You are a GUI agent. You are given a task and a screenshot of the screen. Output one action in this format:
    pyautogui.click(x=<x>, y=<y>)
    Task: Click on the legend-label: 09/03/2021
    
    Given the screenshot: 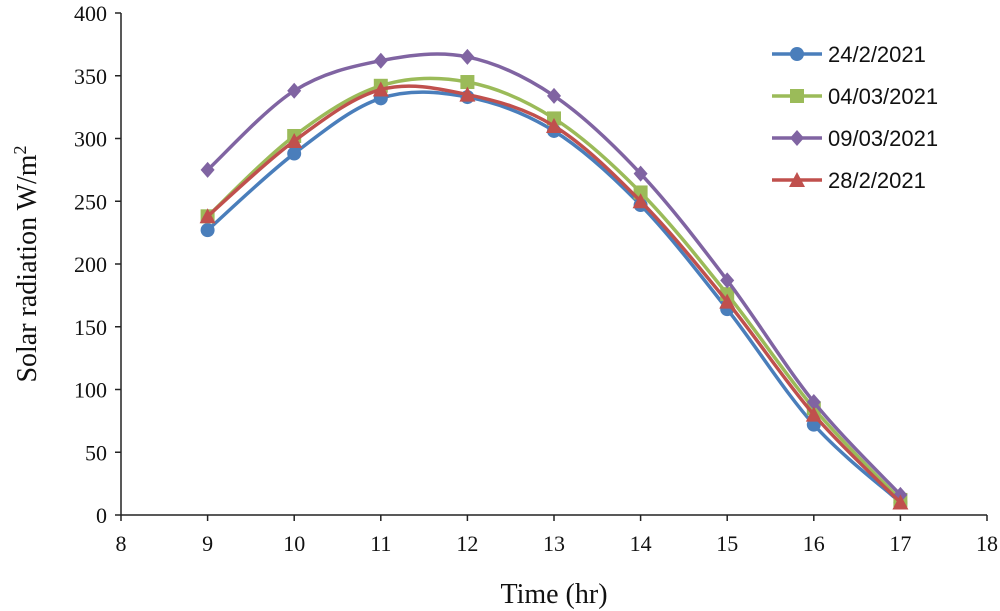 What is the action you would take?
    pyautogui.click(x=883, y=138)
    